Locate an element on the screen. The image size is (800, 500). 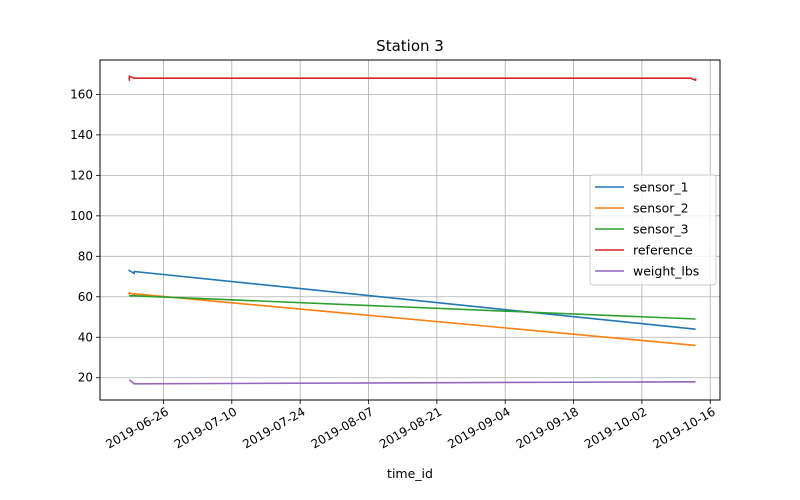
series-line-reference is located at coordinates (412, 78).